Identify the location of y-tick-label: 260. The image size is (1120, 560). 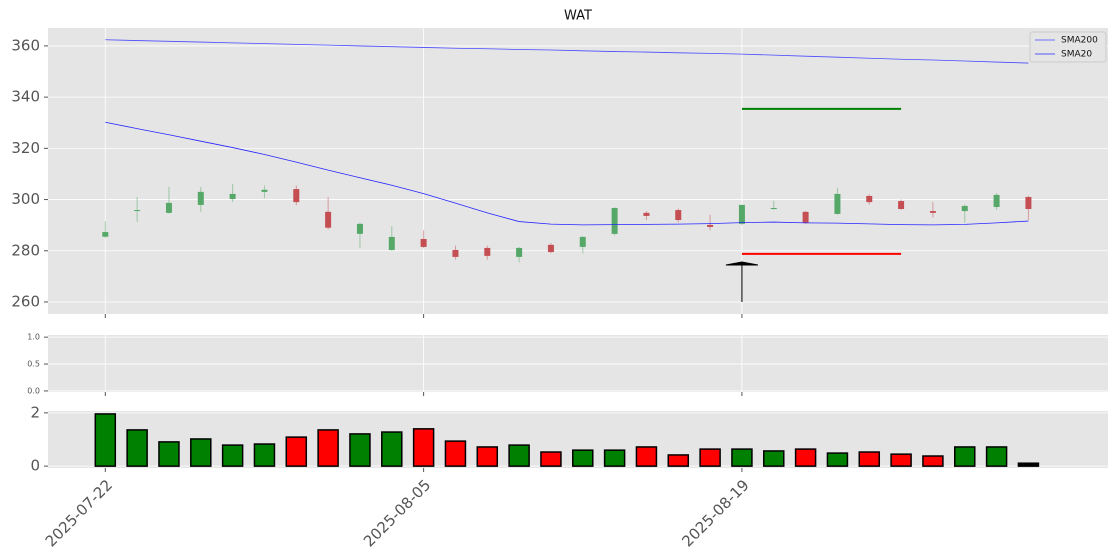
(25, 301).